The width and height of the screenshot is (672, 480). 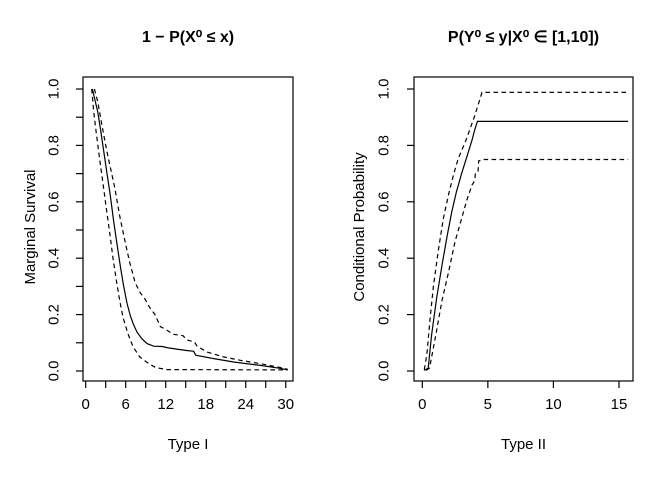 I want to click on left-x-tick-label: 18, so click(x=205, y=404).